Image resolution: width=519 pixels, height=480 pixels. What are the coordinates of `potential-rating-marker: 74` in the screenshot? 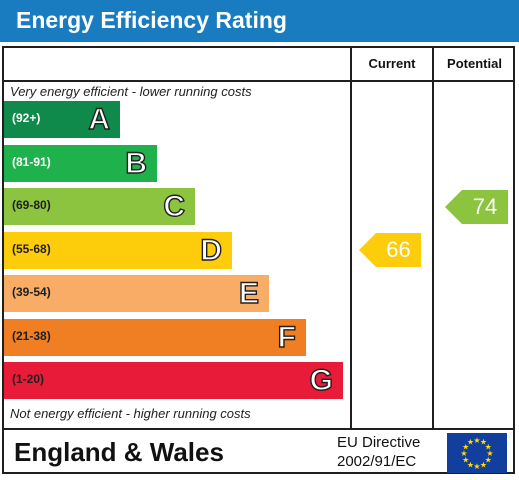 It's located at (476, 206).